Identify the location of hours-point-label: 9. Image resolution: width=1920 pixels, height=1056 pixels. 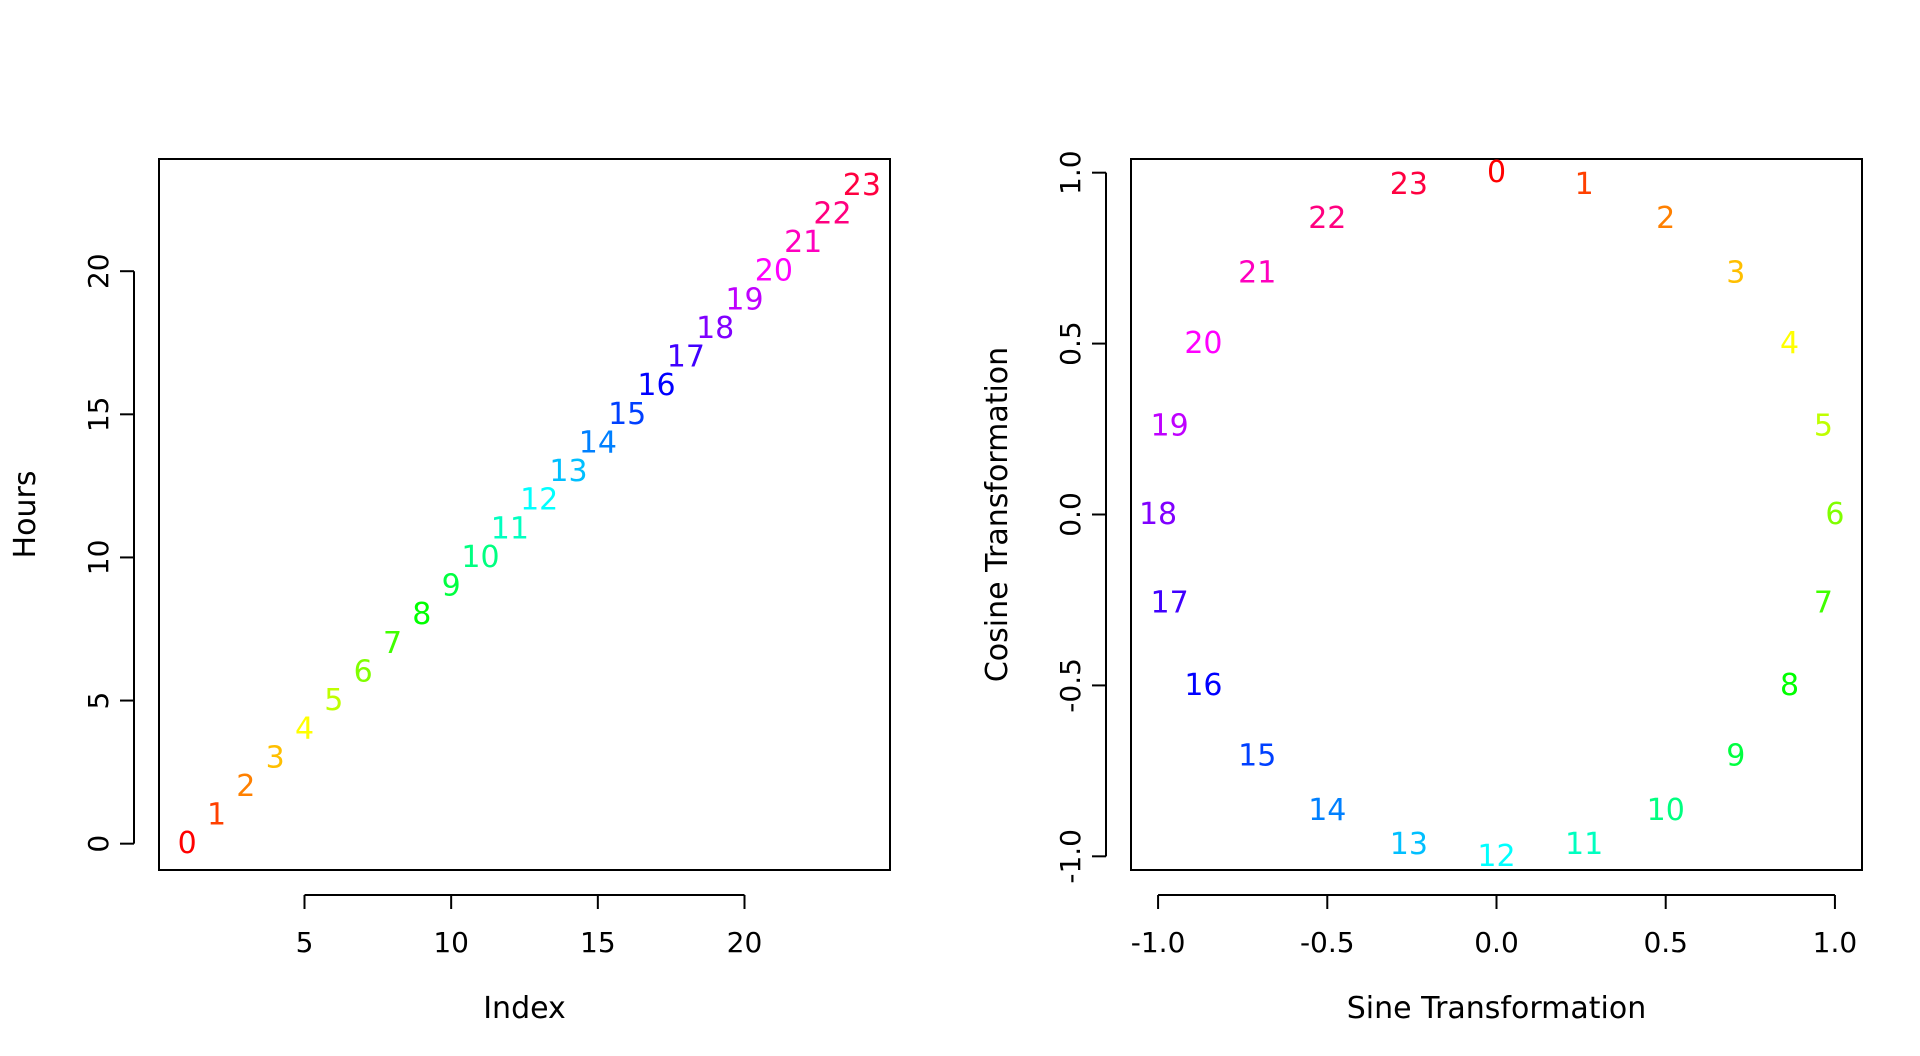
(451, 586).